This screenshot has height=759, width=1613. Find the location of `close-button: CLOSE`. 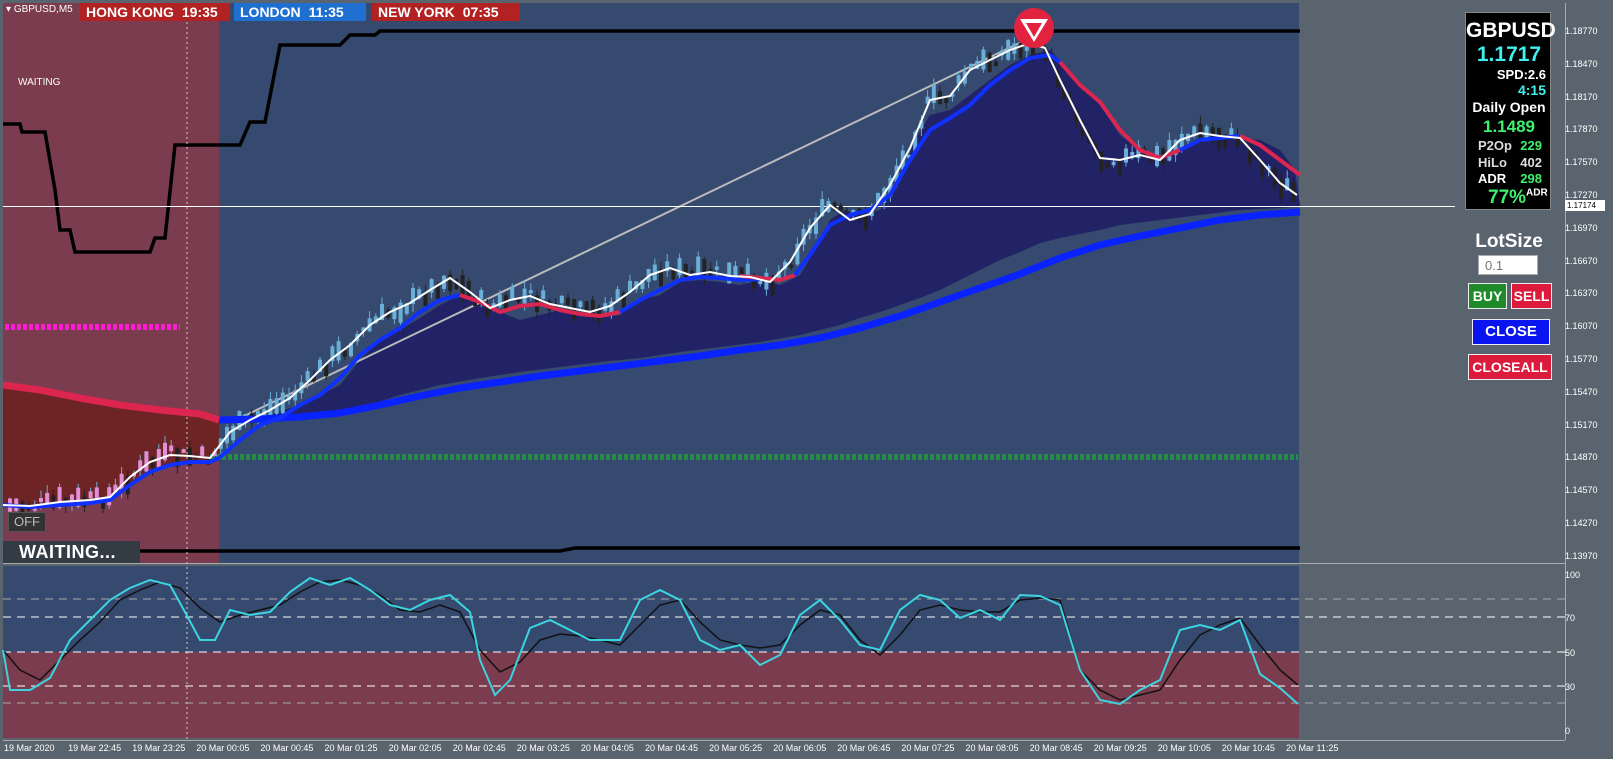

close-button: CLOSE is located at coordinates (1511, 332).